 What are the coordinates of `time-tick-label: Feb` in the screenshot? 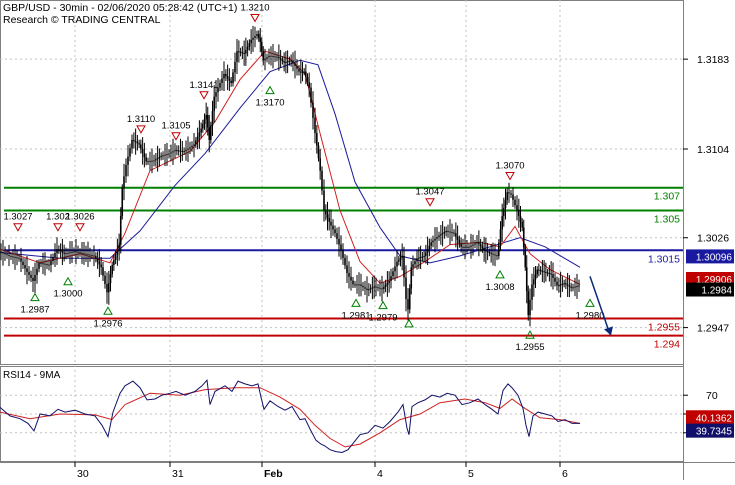 It's located at (273, 474).